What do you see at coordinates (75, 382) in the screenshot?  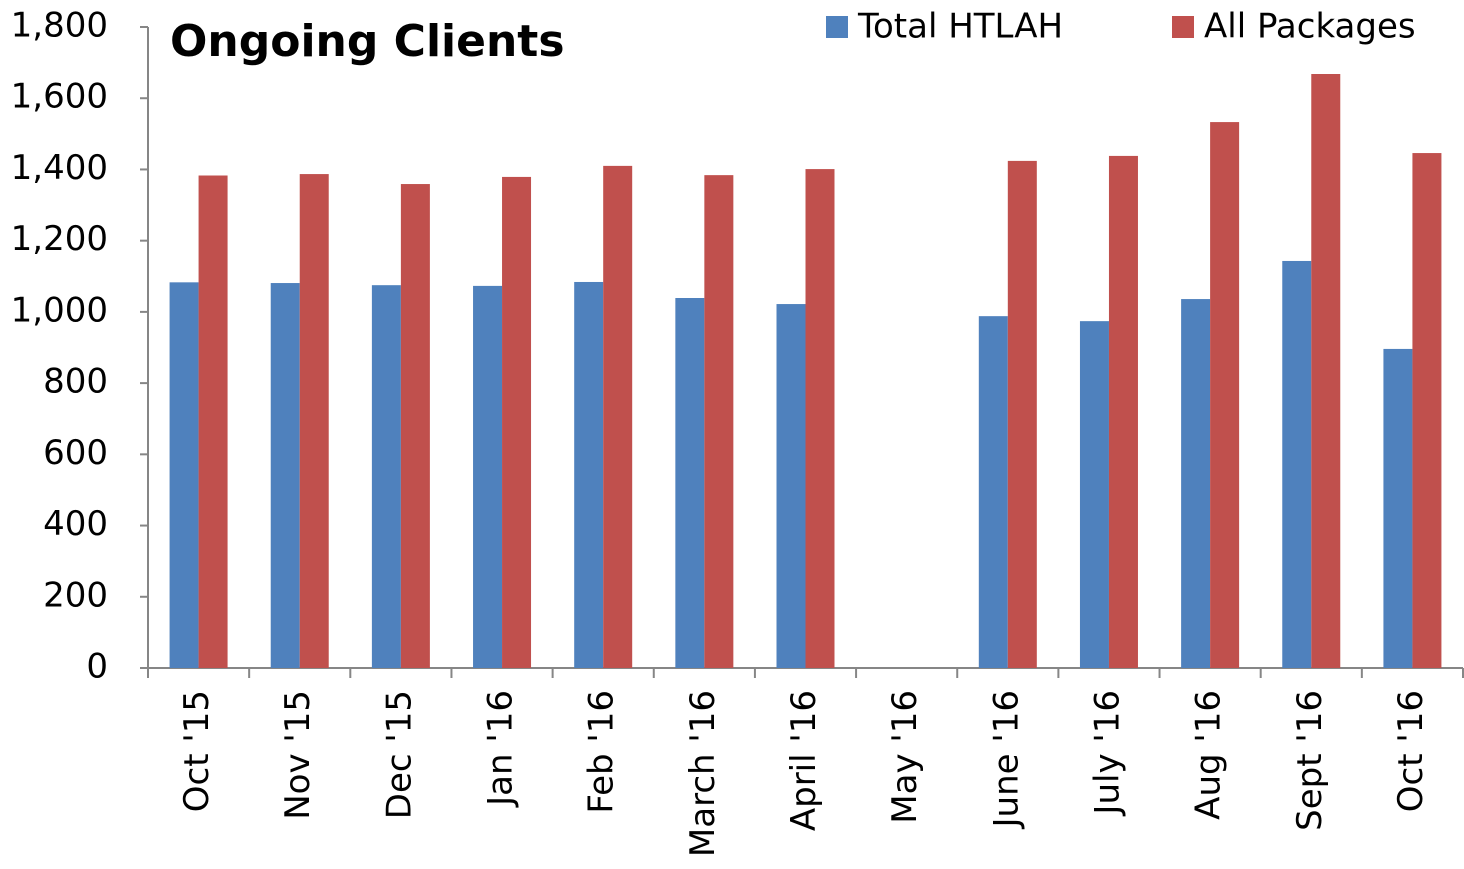 I see `y-tick-label: 800` at bounding box center [75, 382].